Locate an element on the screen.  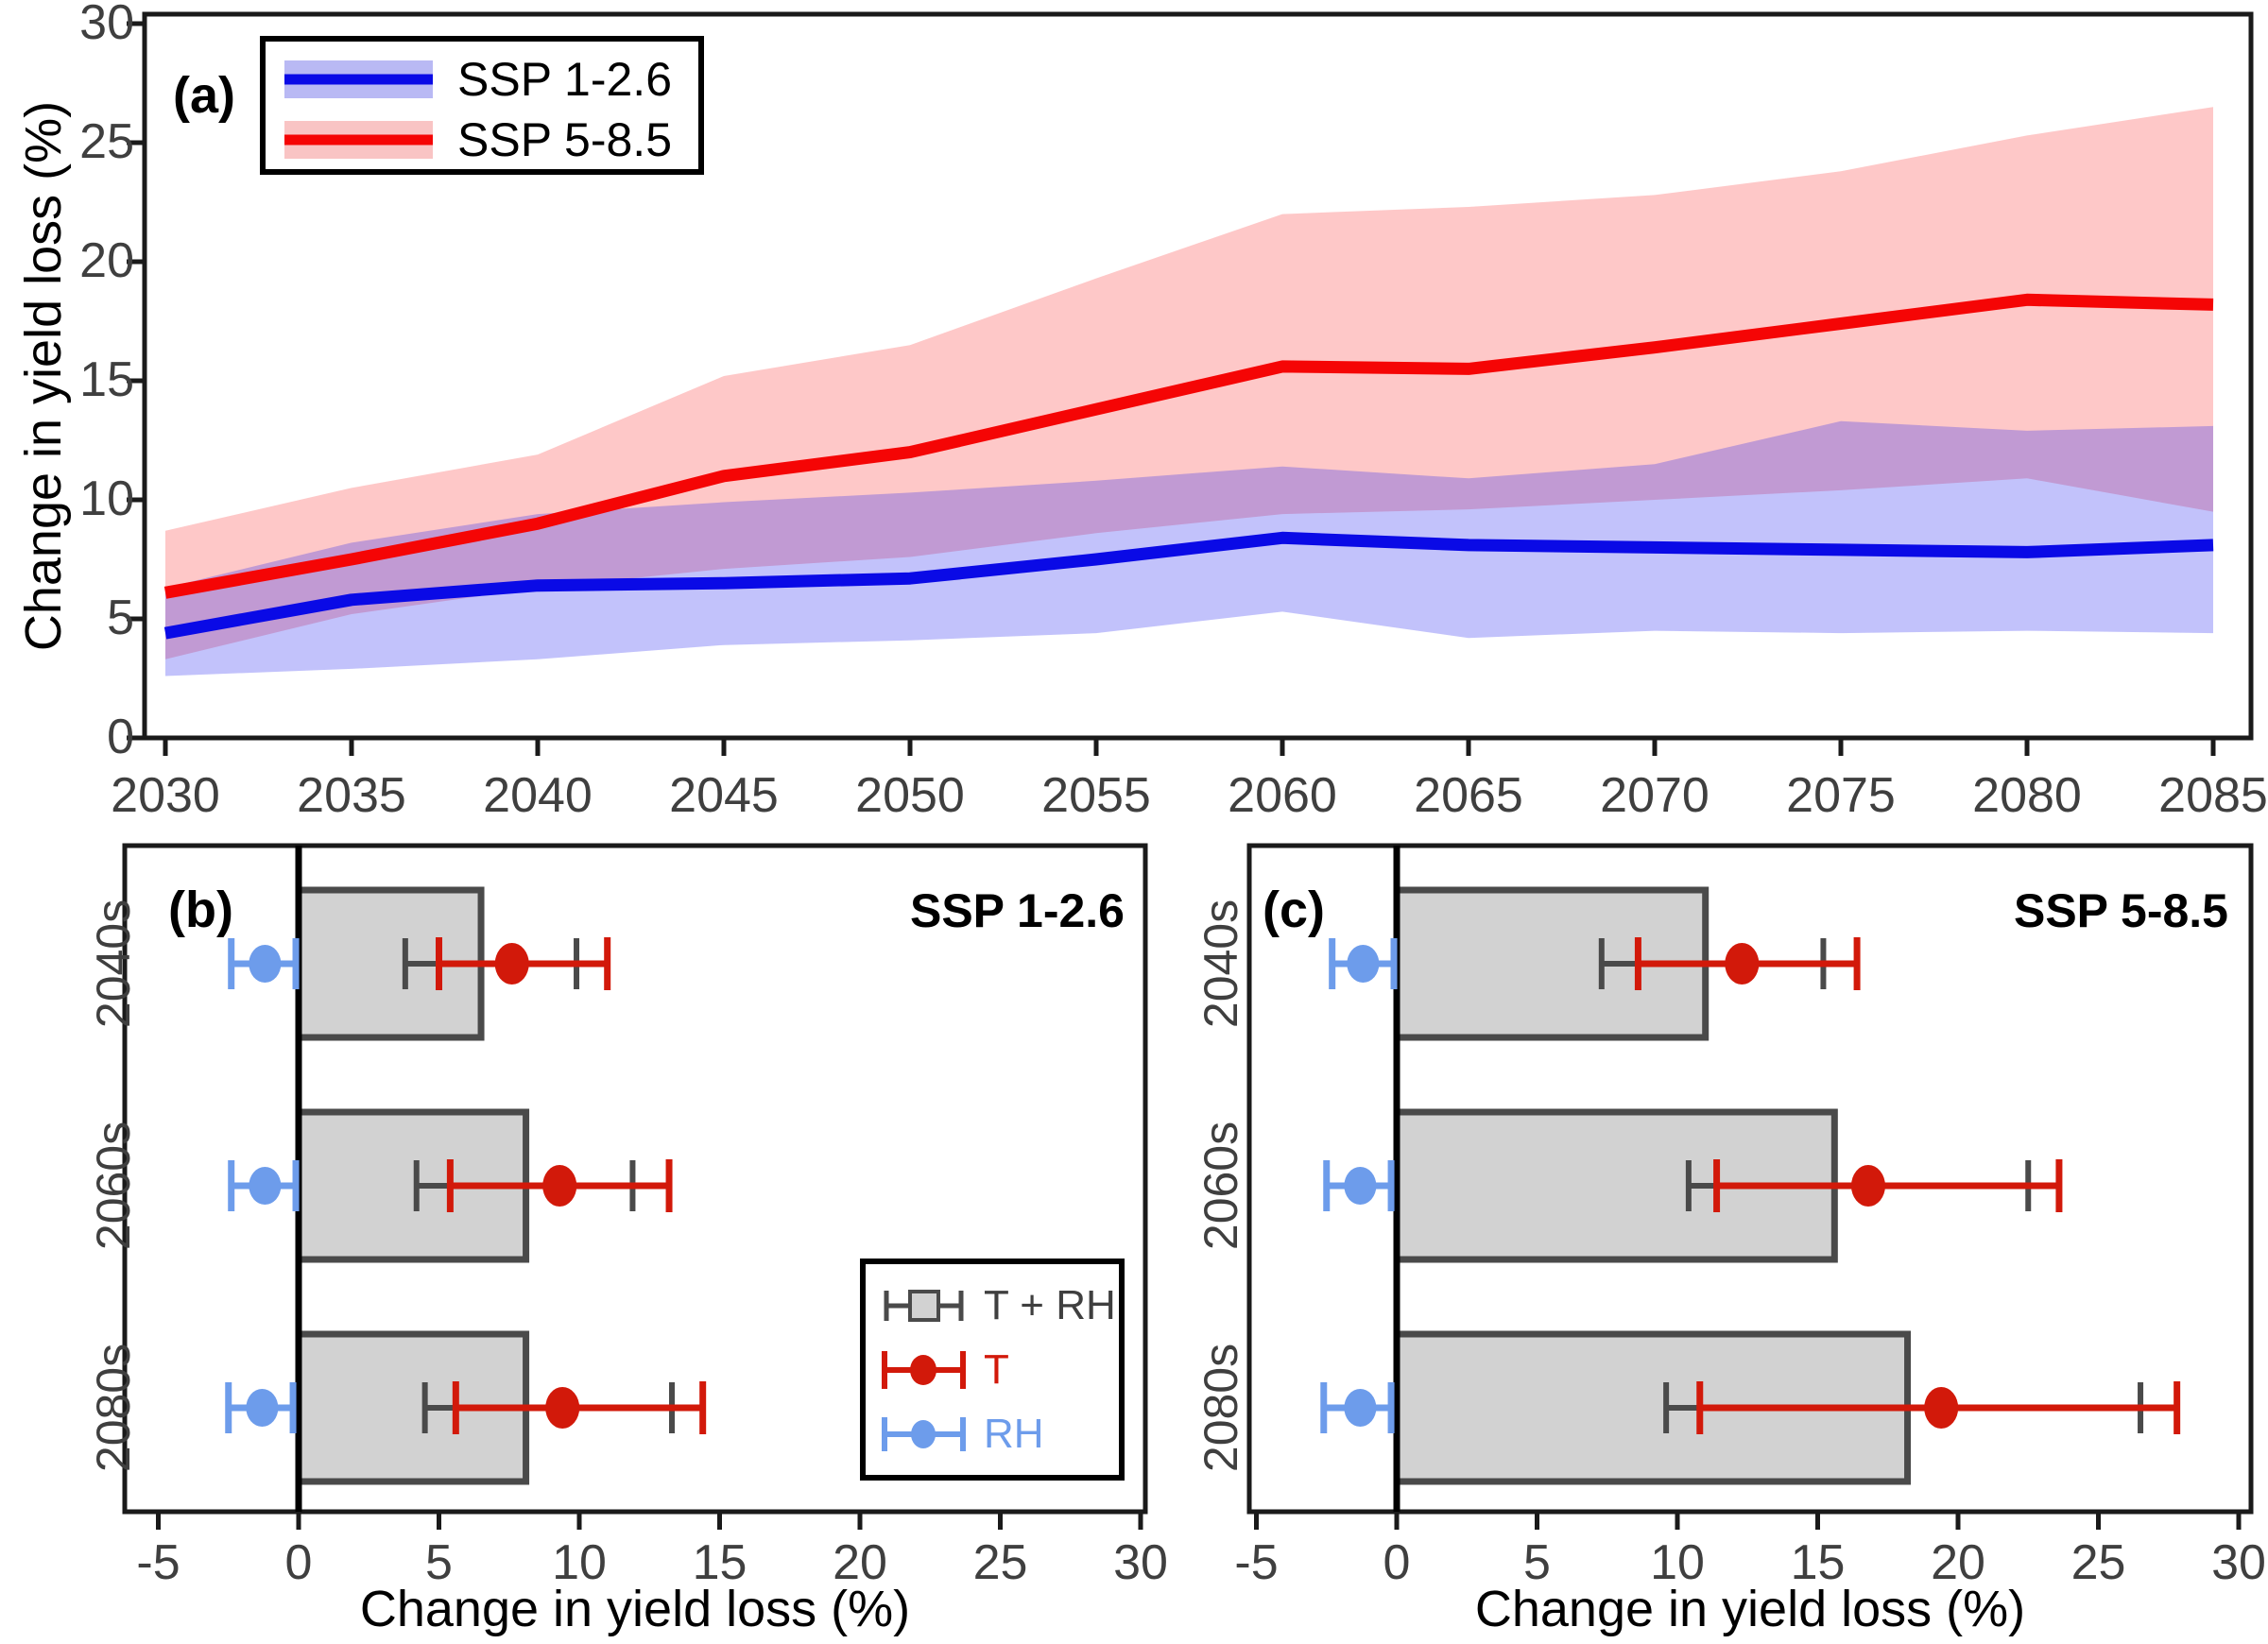
ssp126-line is located at coordinates (1188, 585).